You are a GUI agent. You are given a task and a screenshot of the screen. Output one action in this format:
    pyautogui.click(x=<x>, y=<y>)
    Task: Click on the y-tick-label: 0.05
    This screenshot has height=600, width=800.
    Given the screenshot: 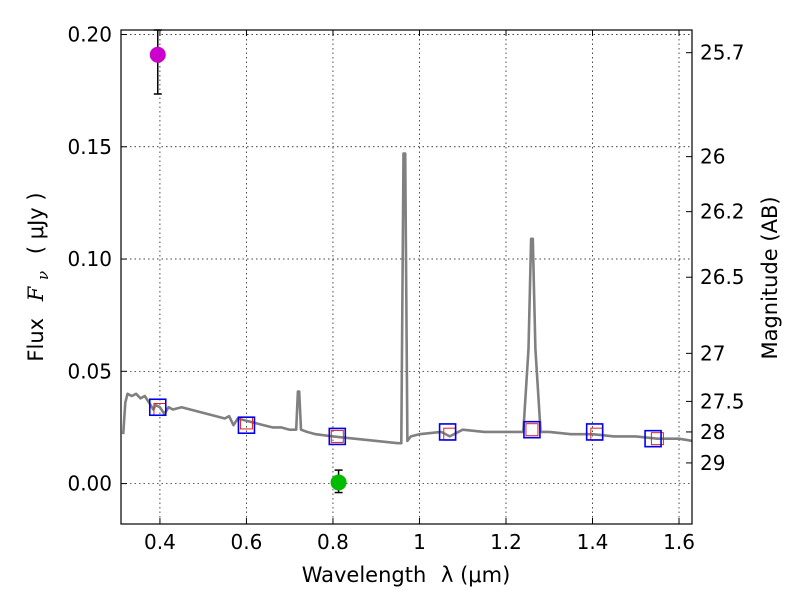 What is the action you would take?
    pyautogui.click(x=89, y=371)
    